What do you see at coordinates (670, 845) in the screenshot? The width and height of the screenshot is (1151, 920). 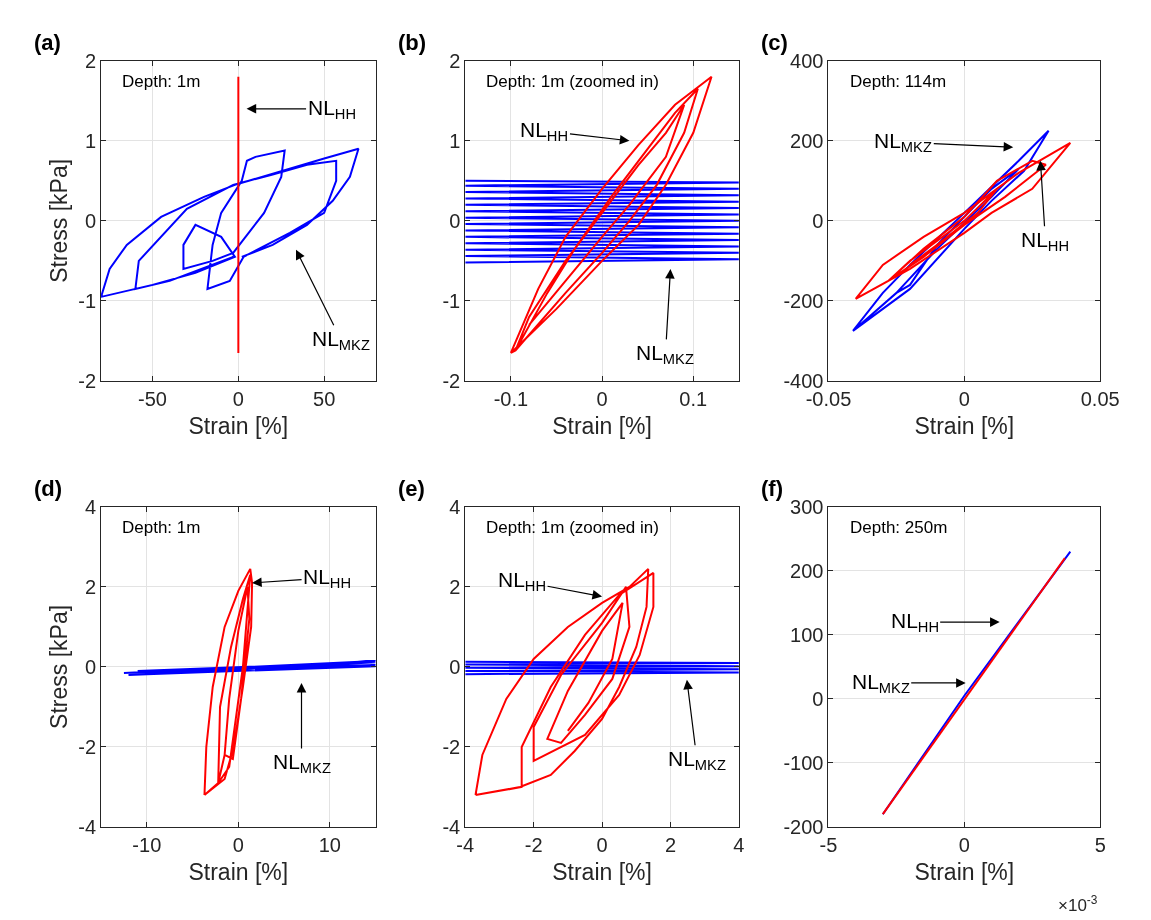 I see `x-tick-label: 2` at bounding box center [670, 845].